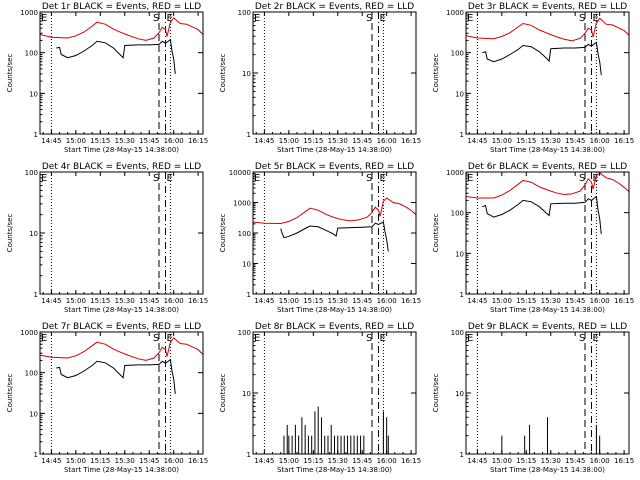 The height and width of the screenshot is (480, 640). Describe the element at coordinates (121, 29) in the screenshot. I see `lld-series-line` at that location.